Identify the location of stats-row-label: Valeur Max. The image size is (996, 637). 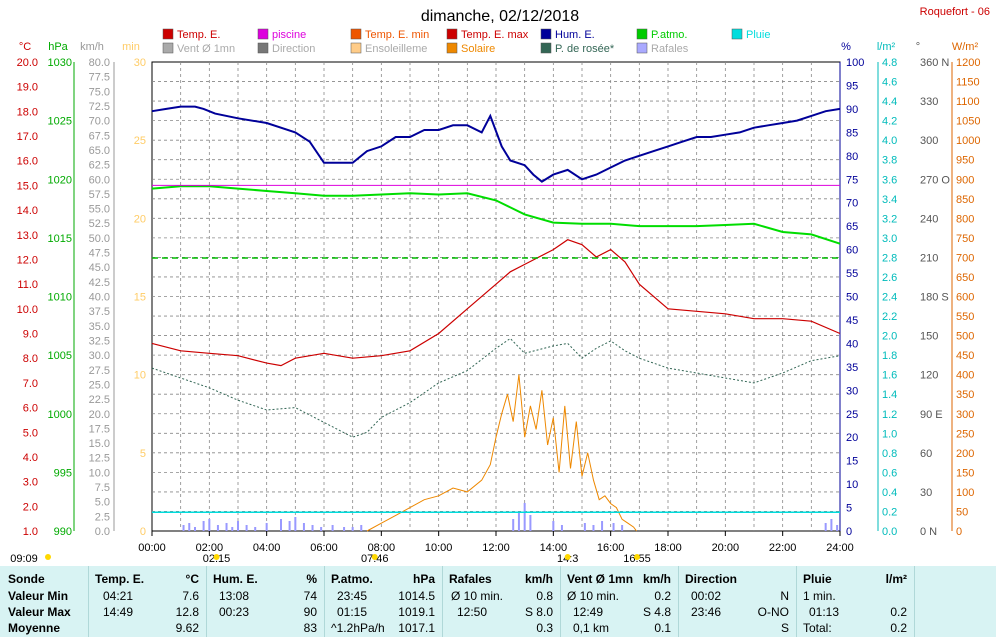
(39, 612).